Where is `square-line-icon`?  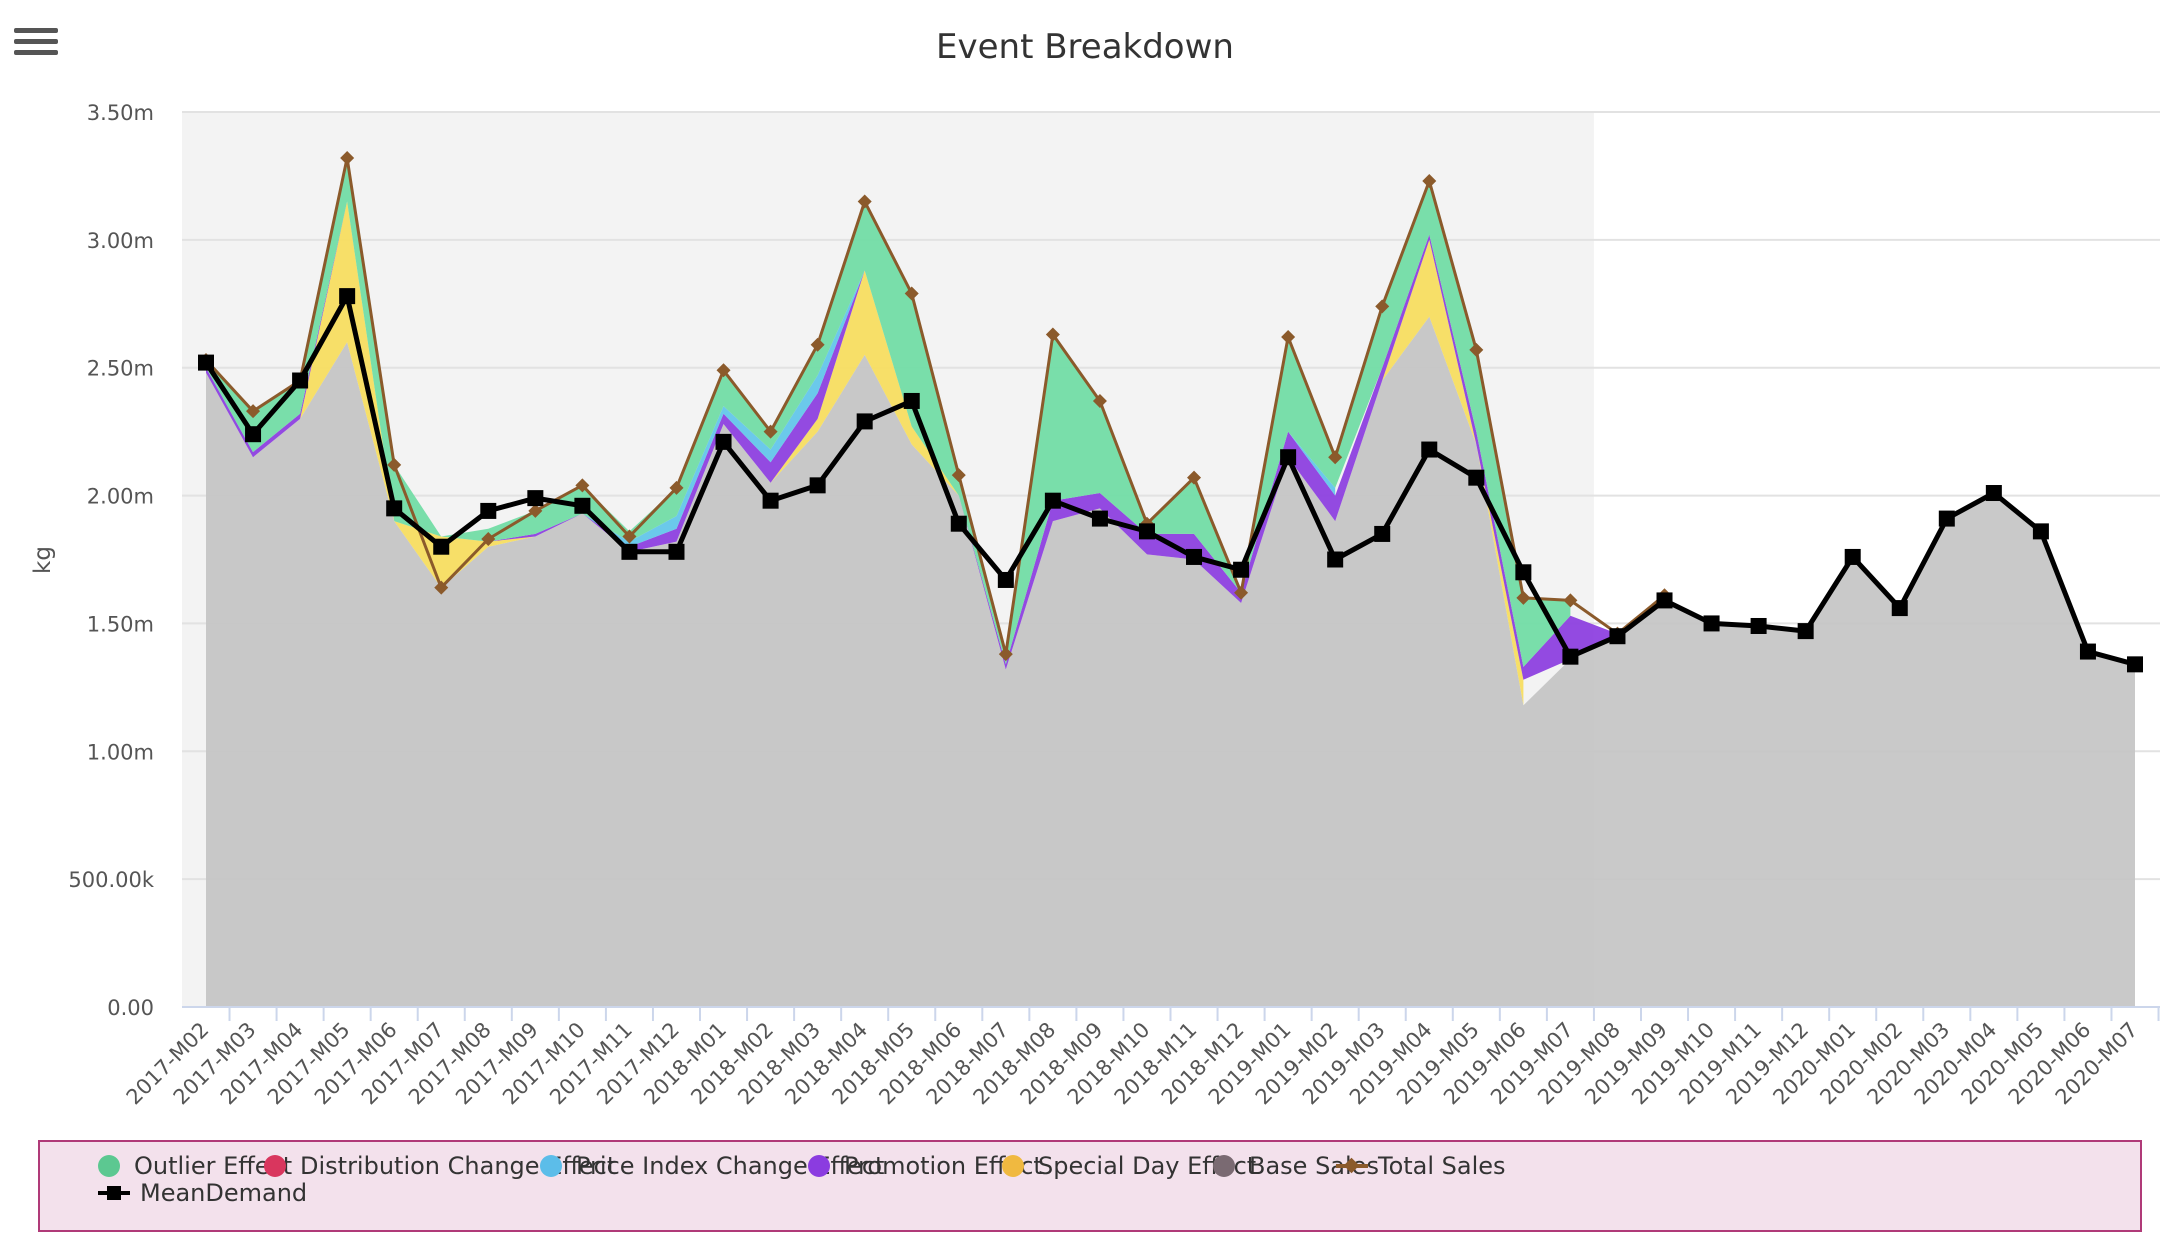
square-line-icon is located at coordinates (114, 1193).